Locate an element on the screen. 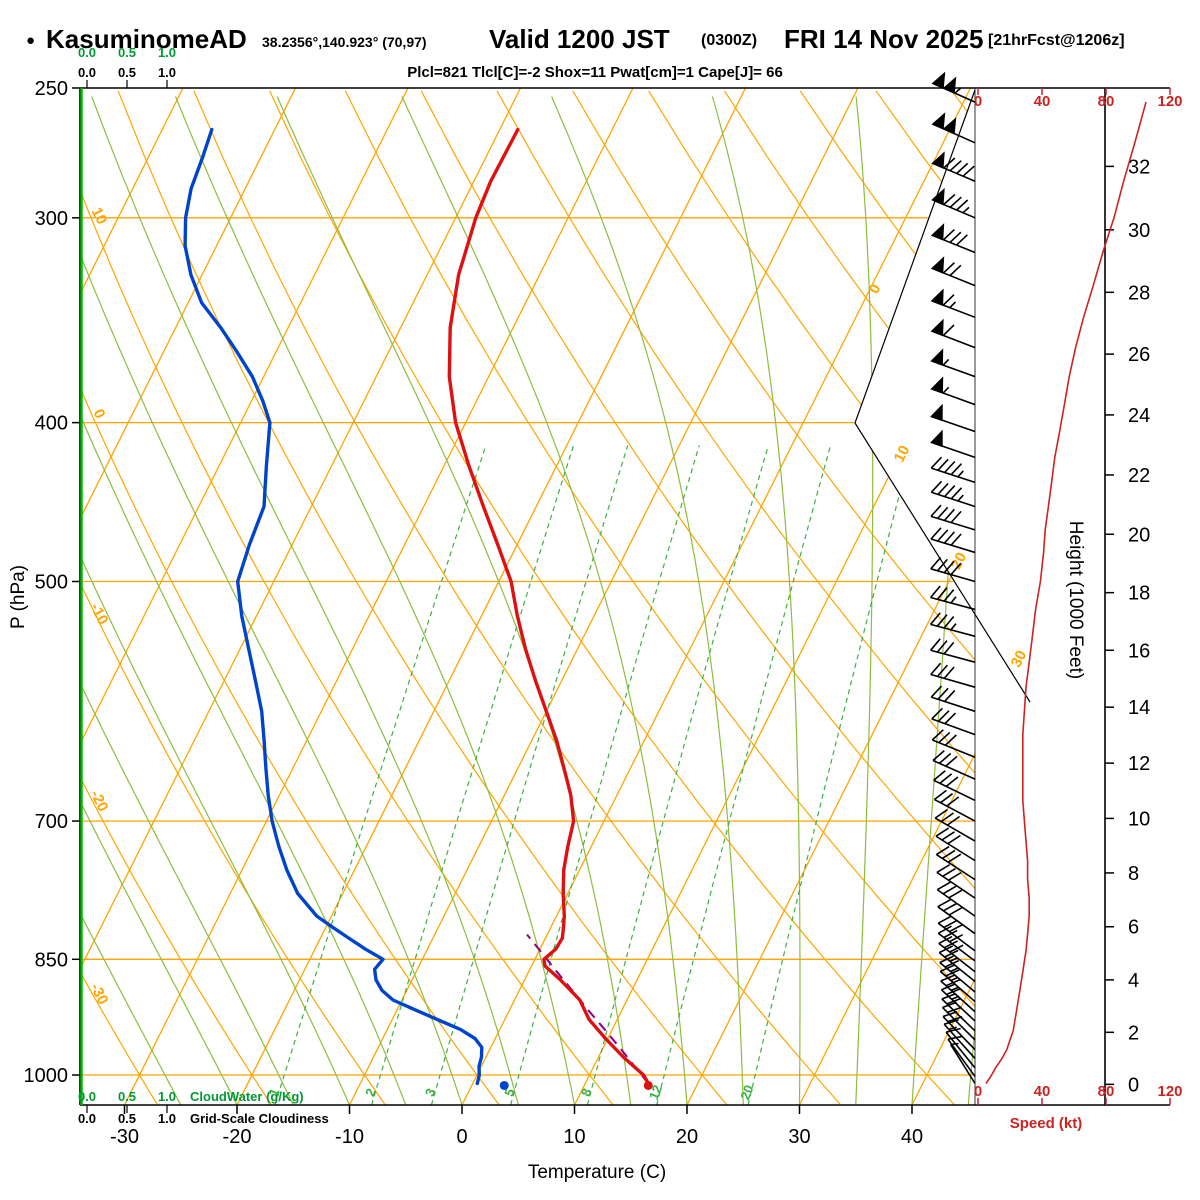 The height and width of the screenshot is (1200, 1200). svg-text: Temperature (C) is located at coordinates (597, 1172).